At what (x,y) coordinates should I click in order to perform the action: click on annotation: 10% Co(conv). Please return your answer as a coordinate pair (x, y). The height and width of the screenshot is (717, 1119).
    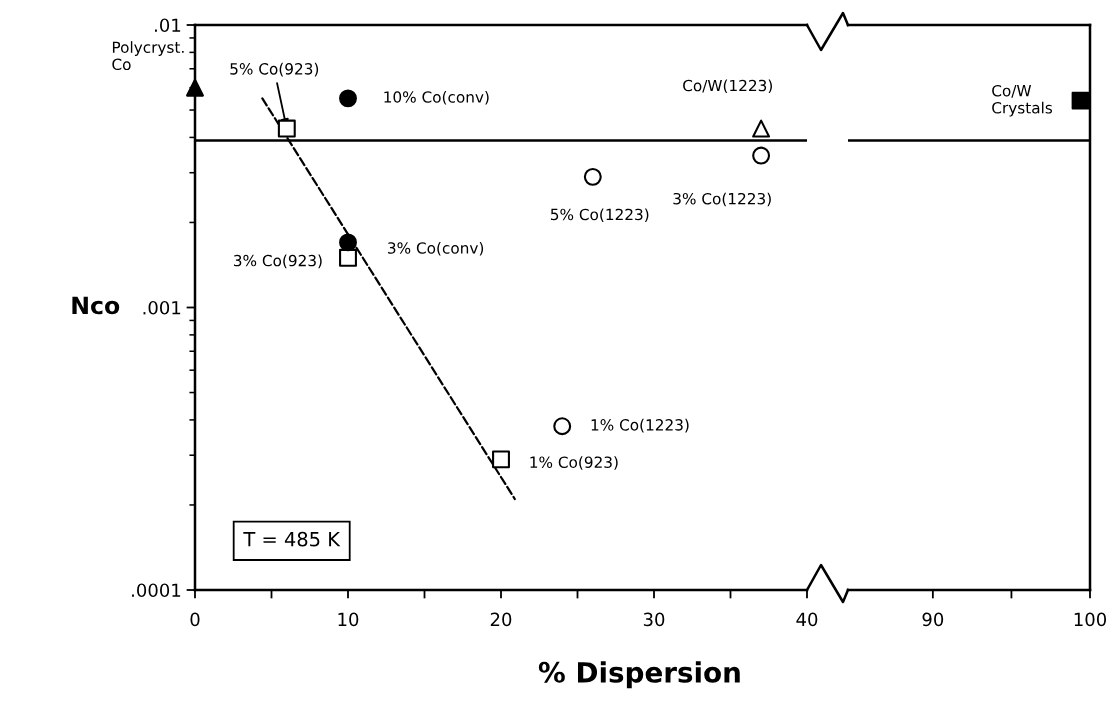
    Looking at the image, I should click on (436, 97).